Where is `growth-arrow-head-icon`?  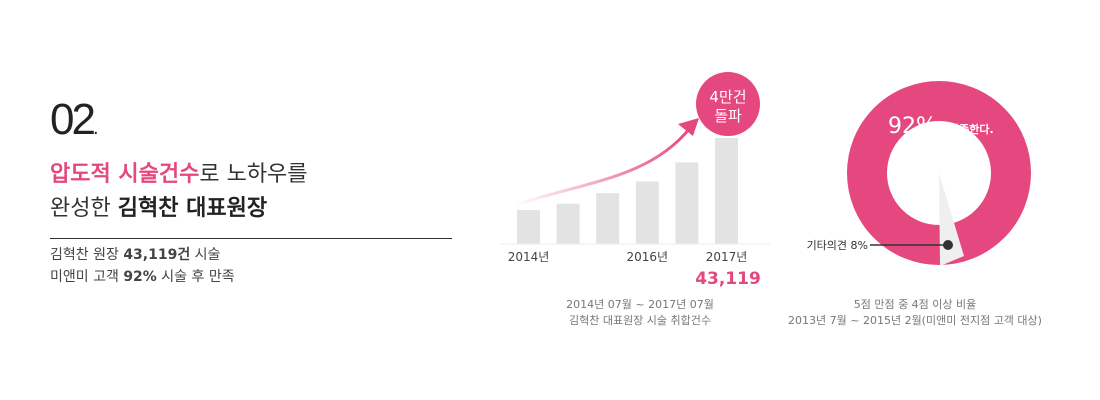
growth-arrow-head-icon is located at coordinates (688, 127).